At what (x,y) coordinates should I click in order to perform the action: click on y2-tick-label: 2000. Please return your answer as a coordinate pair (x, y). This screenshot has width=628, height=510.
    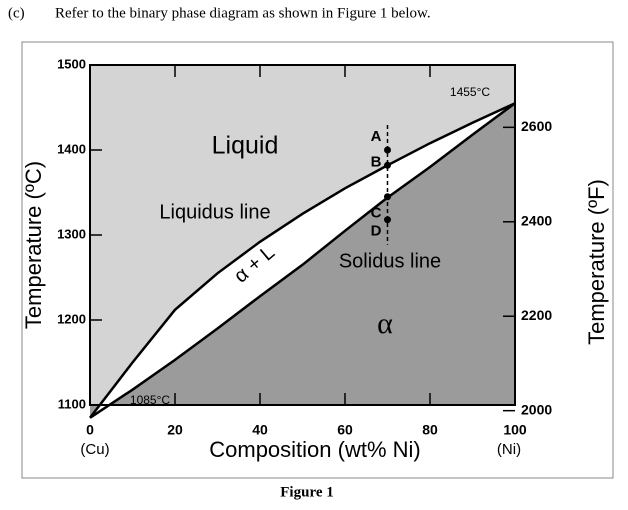
    Looking at the image, I should click on (536, 409).